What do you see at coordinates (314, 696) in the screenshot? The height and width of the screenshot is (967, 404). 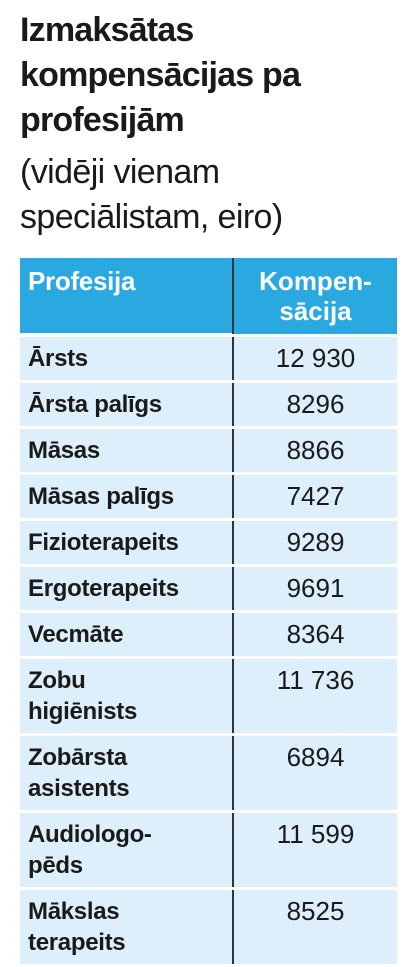 I see `value-cell: 11 736` at bounding box center [314, 696].